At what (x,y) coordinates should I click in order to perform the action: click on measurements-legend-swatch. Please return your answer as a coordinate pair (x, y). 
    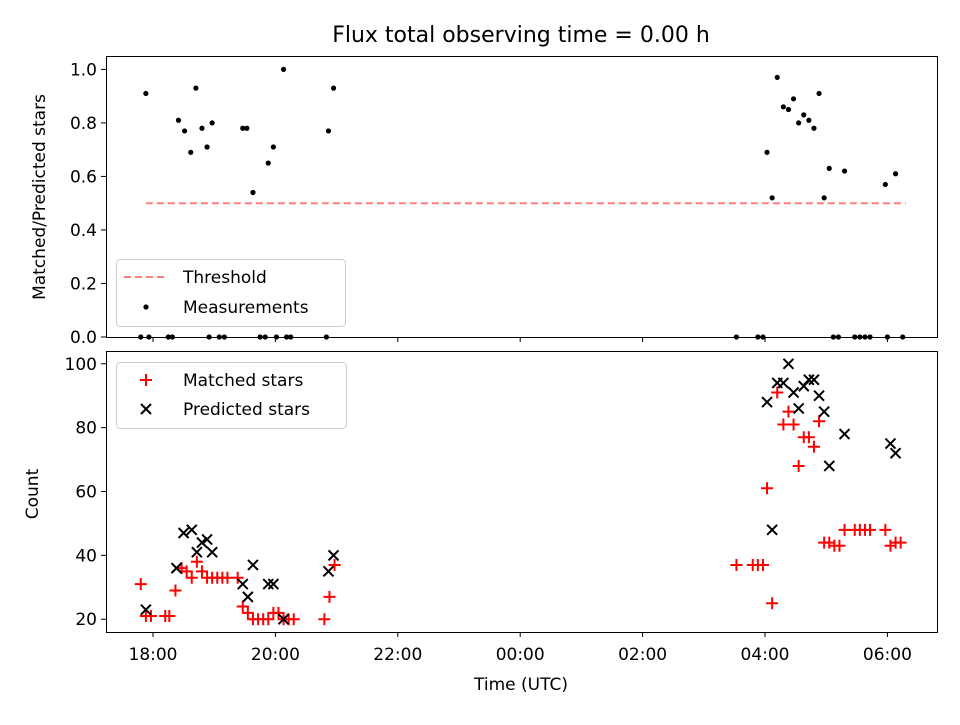
    Looking at the image, I should click on (146, 307).